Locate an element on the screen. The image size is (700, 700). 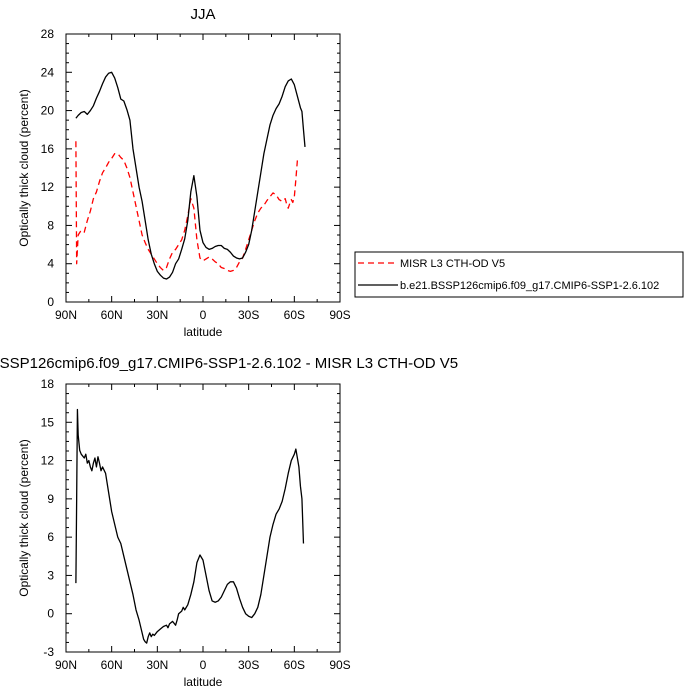
legend-box is located at coordinates (519, 274).